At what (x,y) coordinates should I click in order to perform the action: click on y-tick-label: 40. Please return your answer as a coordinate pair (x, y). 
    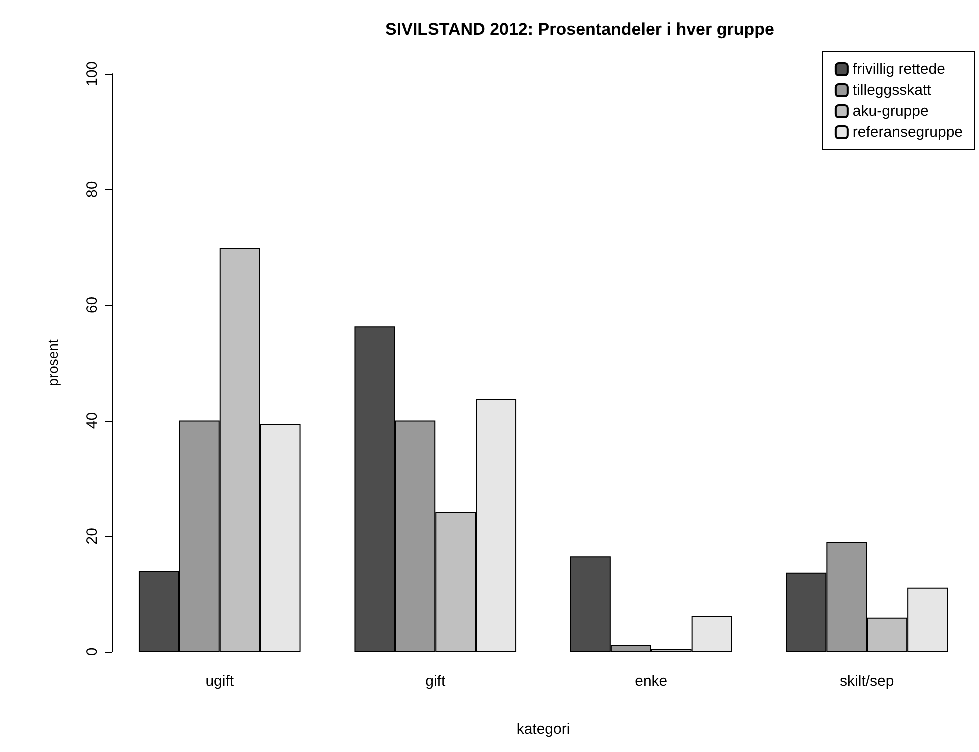
    Looking at the image, I should click on (92, 421).